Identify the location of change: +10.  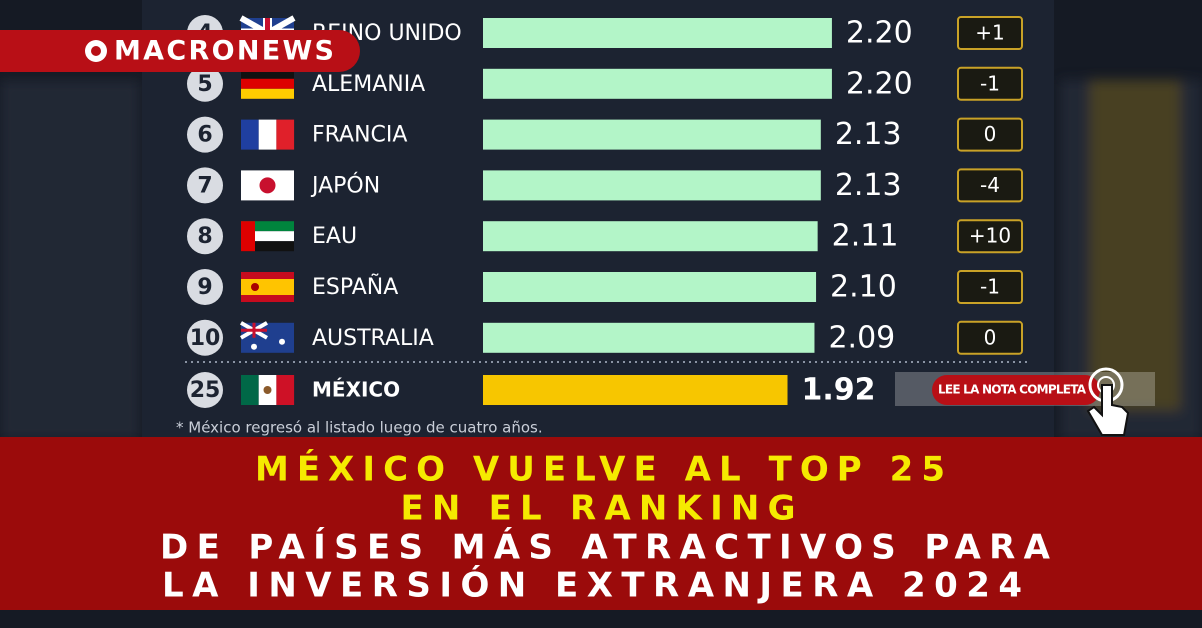
(990, 236).